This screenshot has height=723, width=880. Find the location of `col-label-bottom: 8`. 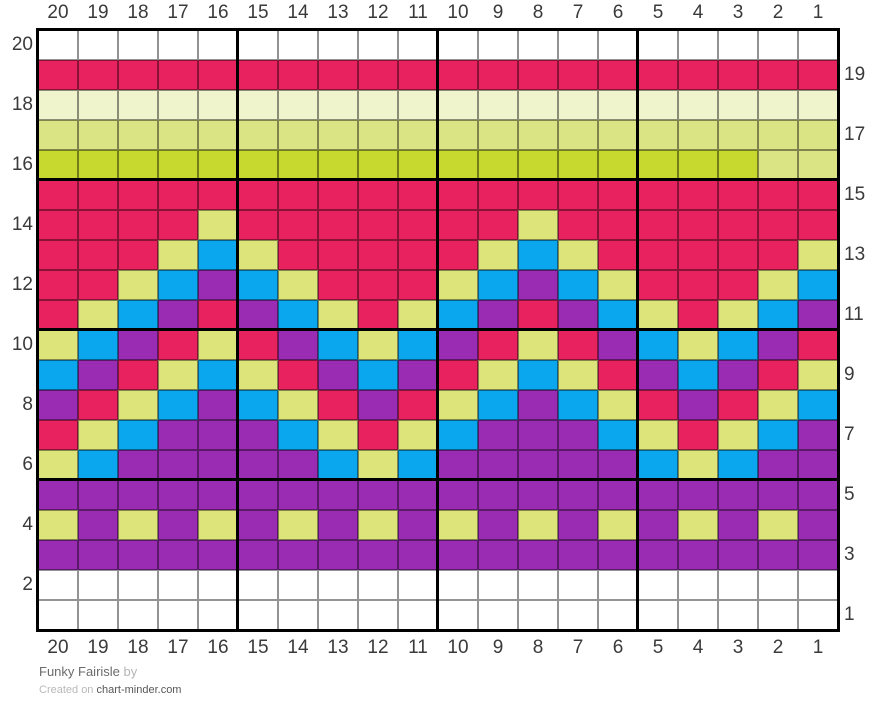

col-label-bottom: 8 is located at coordinates (538, 647).